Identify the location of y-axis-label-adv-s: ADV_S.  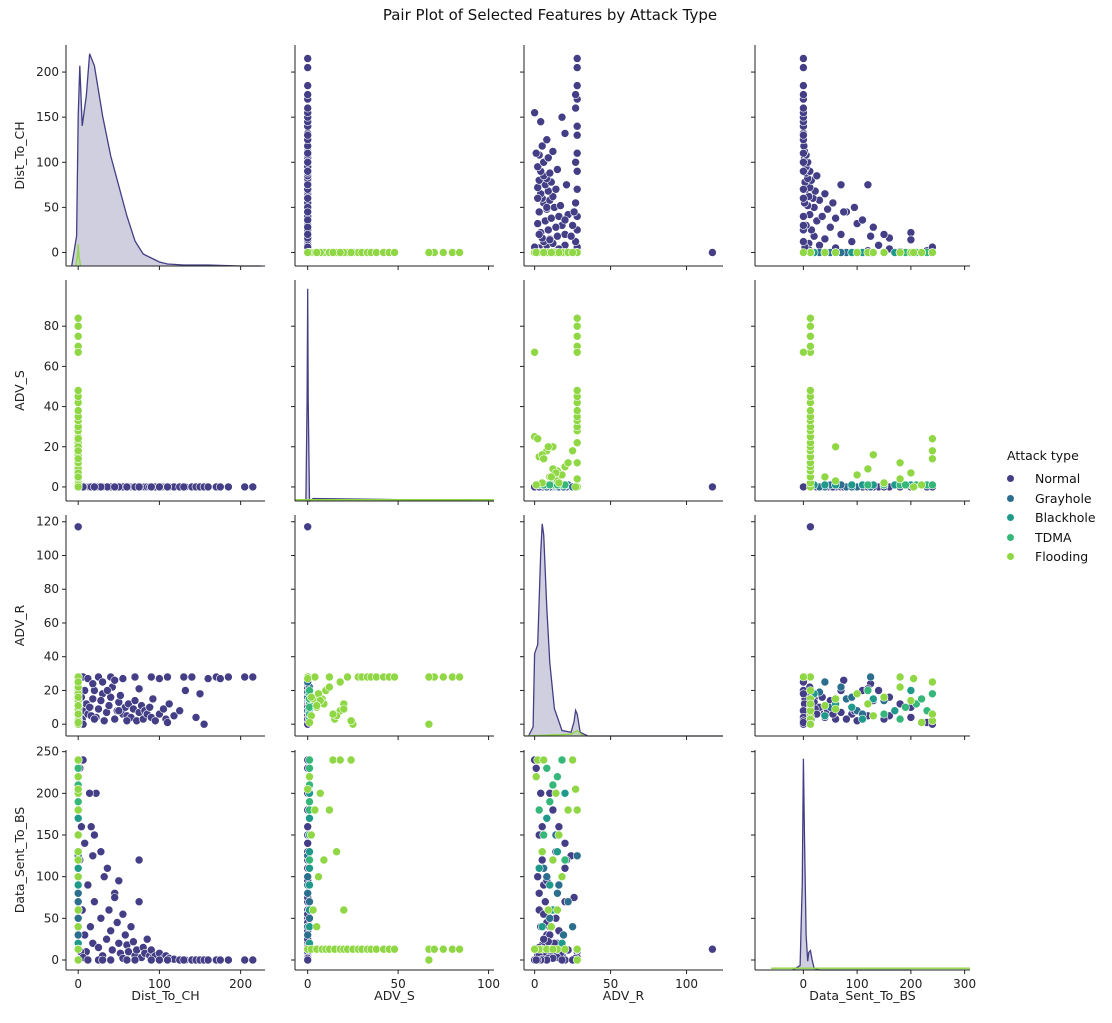
(19, 390).